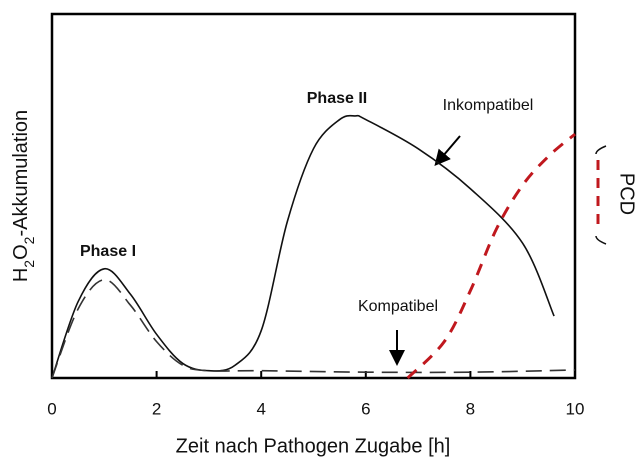 Image resolution: width=642 pixels, height=469 pixels. What do you see at coordinates (447, 151) in the screenshot?
I see `arrow` at bounding box center [447, 151].